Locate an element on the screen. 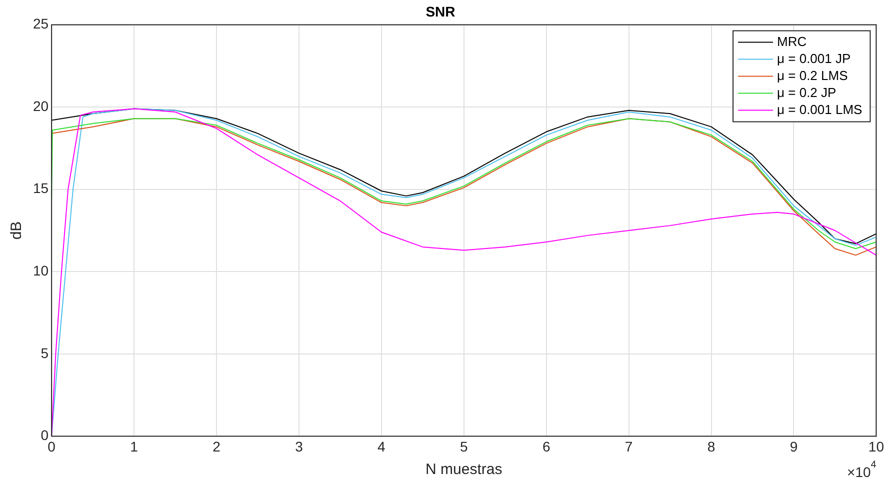  legend-label: μ = 0.2 JP is located at coordinates (806, 92).